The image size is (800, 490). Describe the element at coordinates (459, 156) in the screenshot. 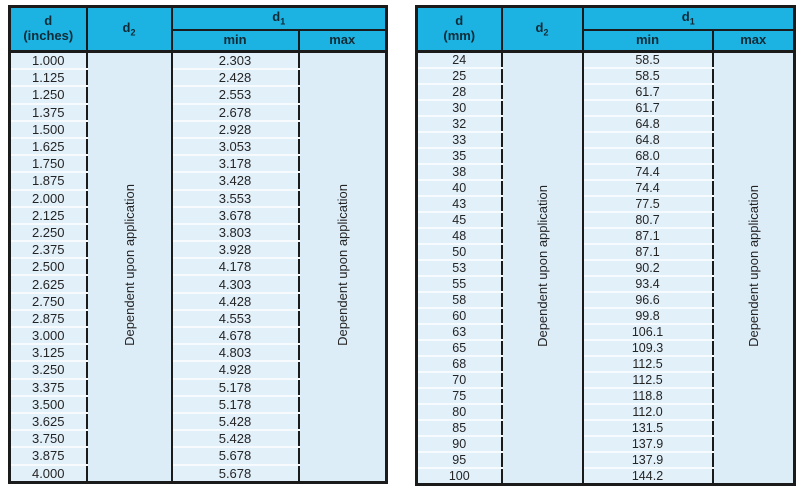

I see `d-value-cell: 35` at that location.